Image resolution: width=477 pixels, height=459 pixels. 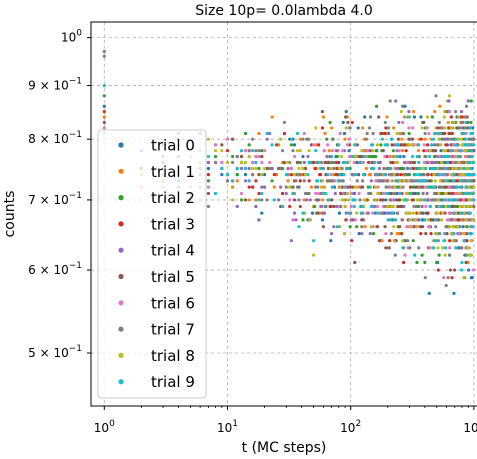 I want to click on legend-label: trial 7, so click(x=173, y=330).